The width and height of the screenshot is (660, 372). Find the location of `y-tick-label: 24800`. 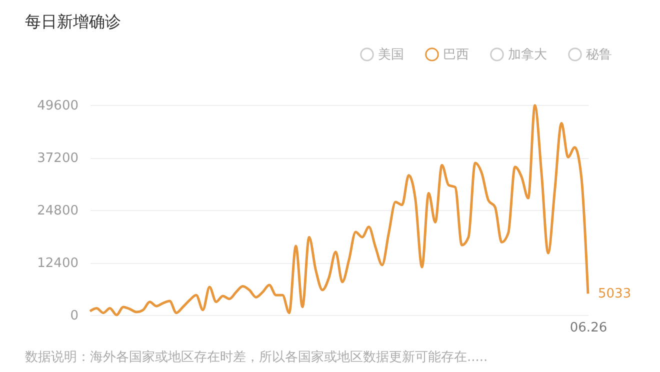

y-tick-label: 24800 is located at coordinates (57, 211).